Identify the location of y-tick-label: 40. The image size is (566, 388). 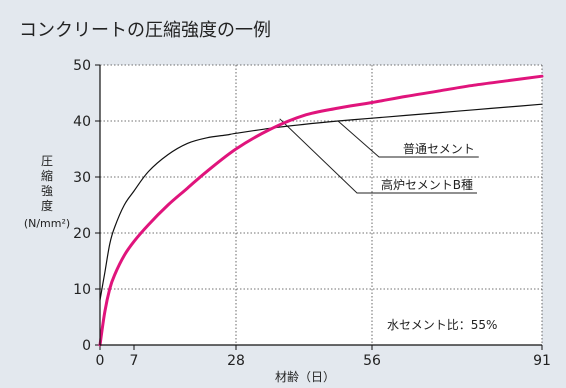
(82, 122).